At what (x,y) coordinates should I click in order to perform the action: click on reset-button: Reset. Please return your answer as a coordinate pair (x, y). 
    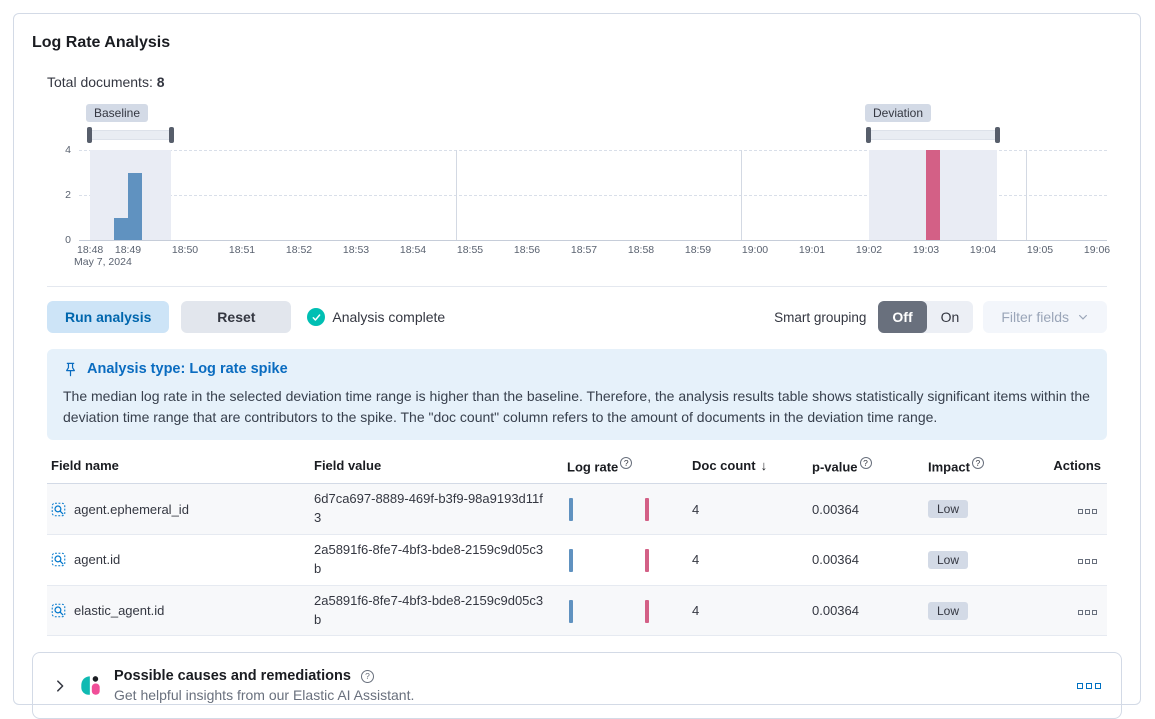
    Looking at the image, I should click on (236, 317).